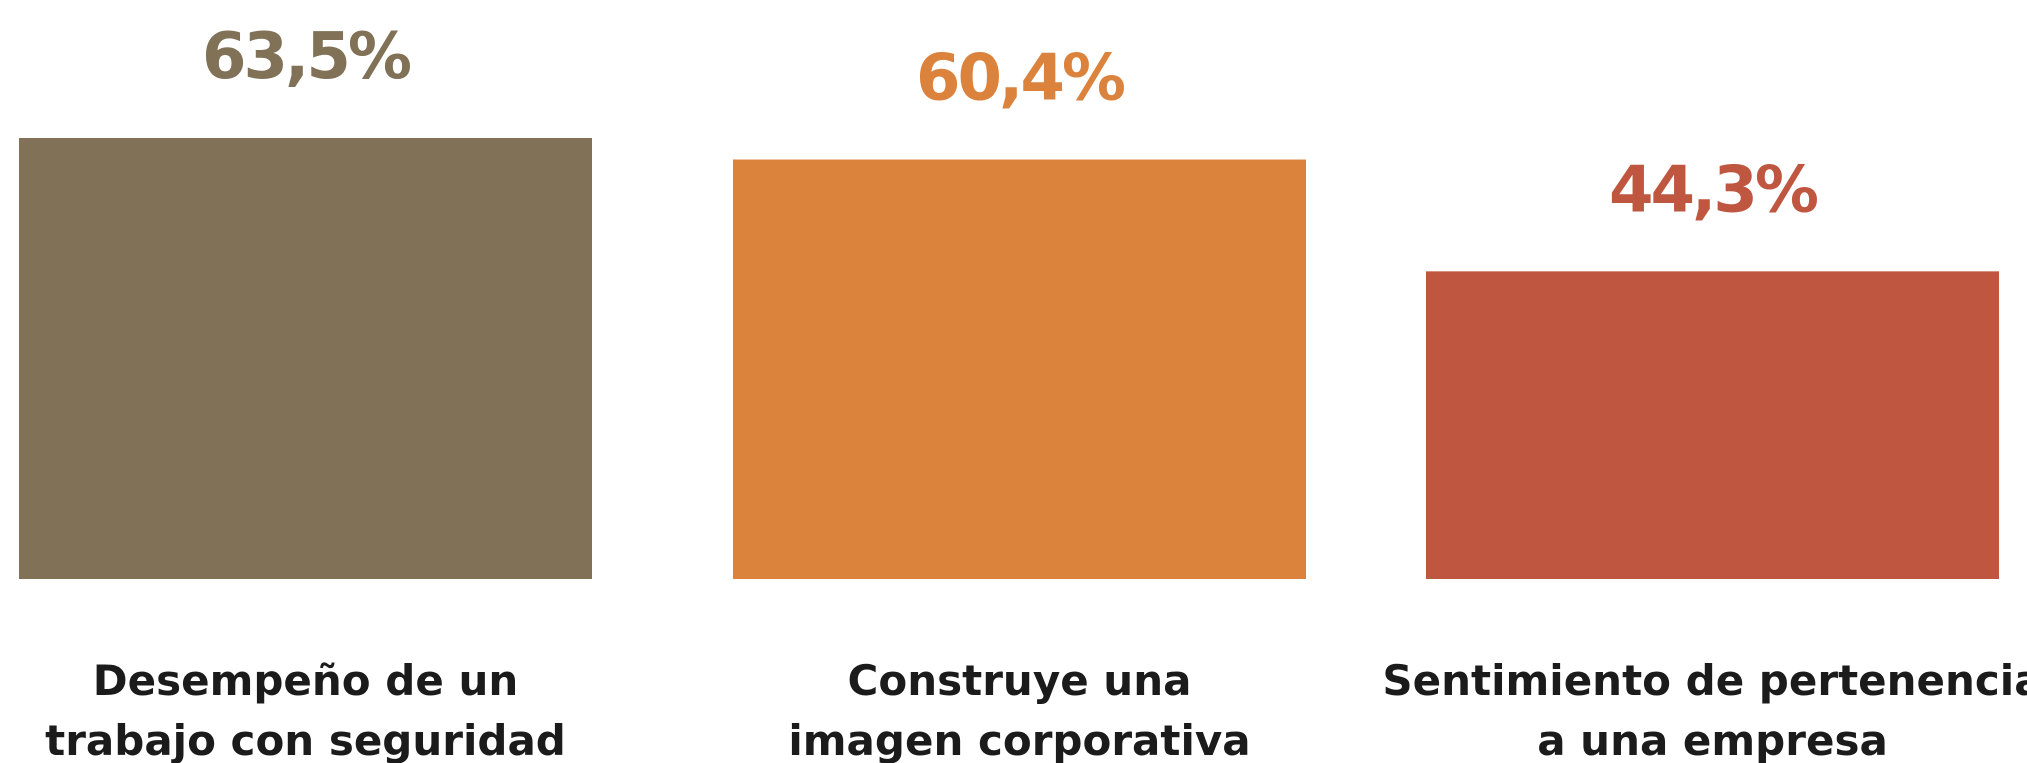 This screenshot has width=2027, height=763. What do you see at coordinates (1019, 739) in the screenshot?
I see `category-label-2-line-2: imagen corporativa` at bounding box center [1019, 739].